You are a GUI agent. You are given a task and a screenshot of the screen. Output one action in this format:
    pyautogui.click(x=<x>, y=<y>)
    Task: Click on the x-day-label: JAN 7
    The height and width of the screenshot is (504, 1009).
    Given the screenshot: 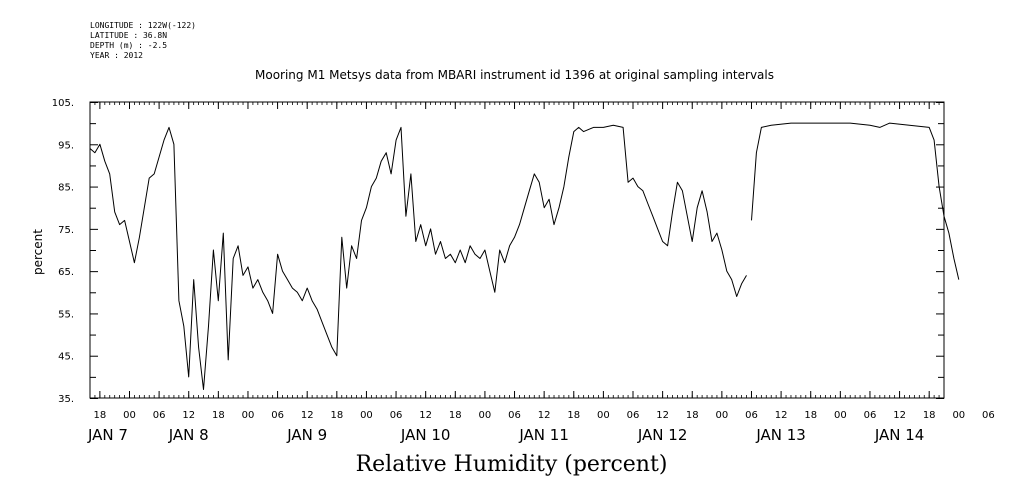 What is the action you would take?
    pyautogui.click(x=107, y=435)
    